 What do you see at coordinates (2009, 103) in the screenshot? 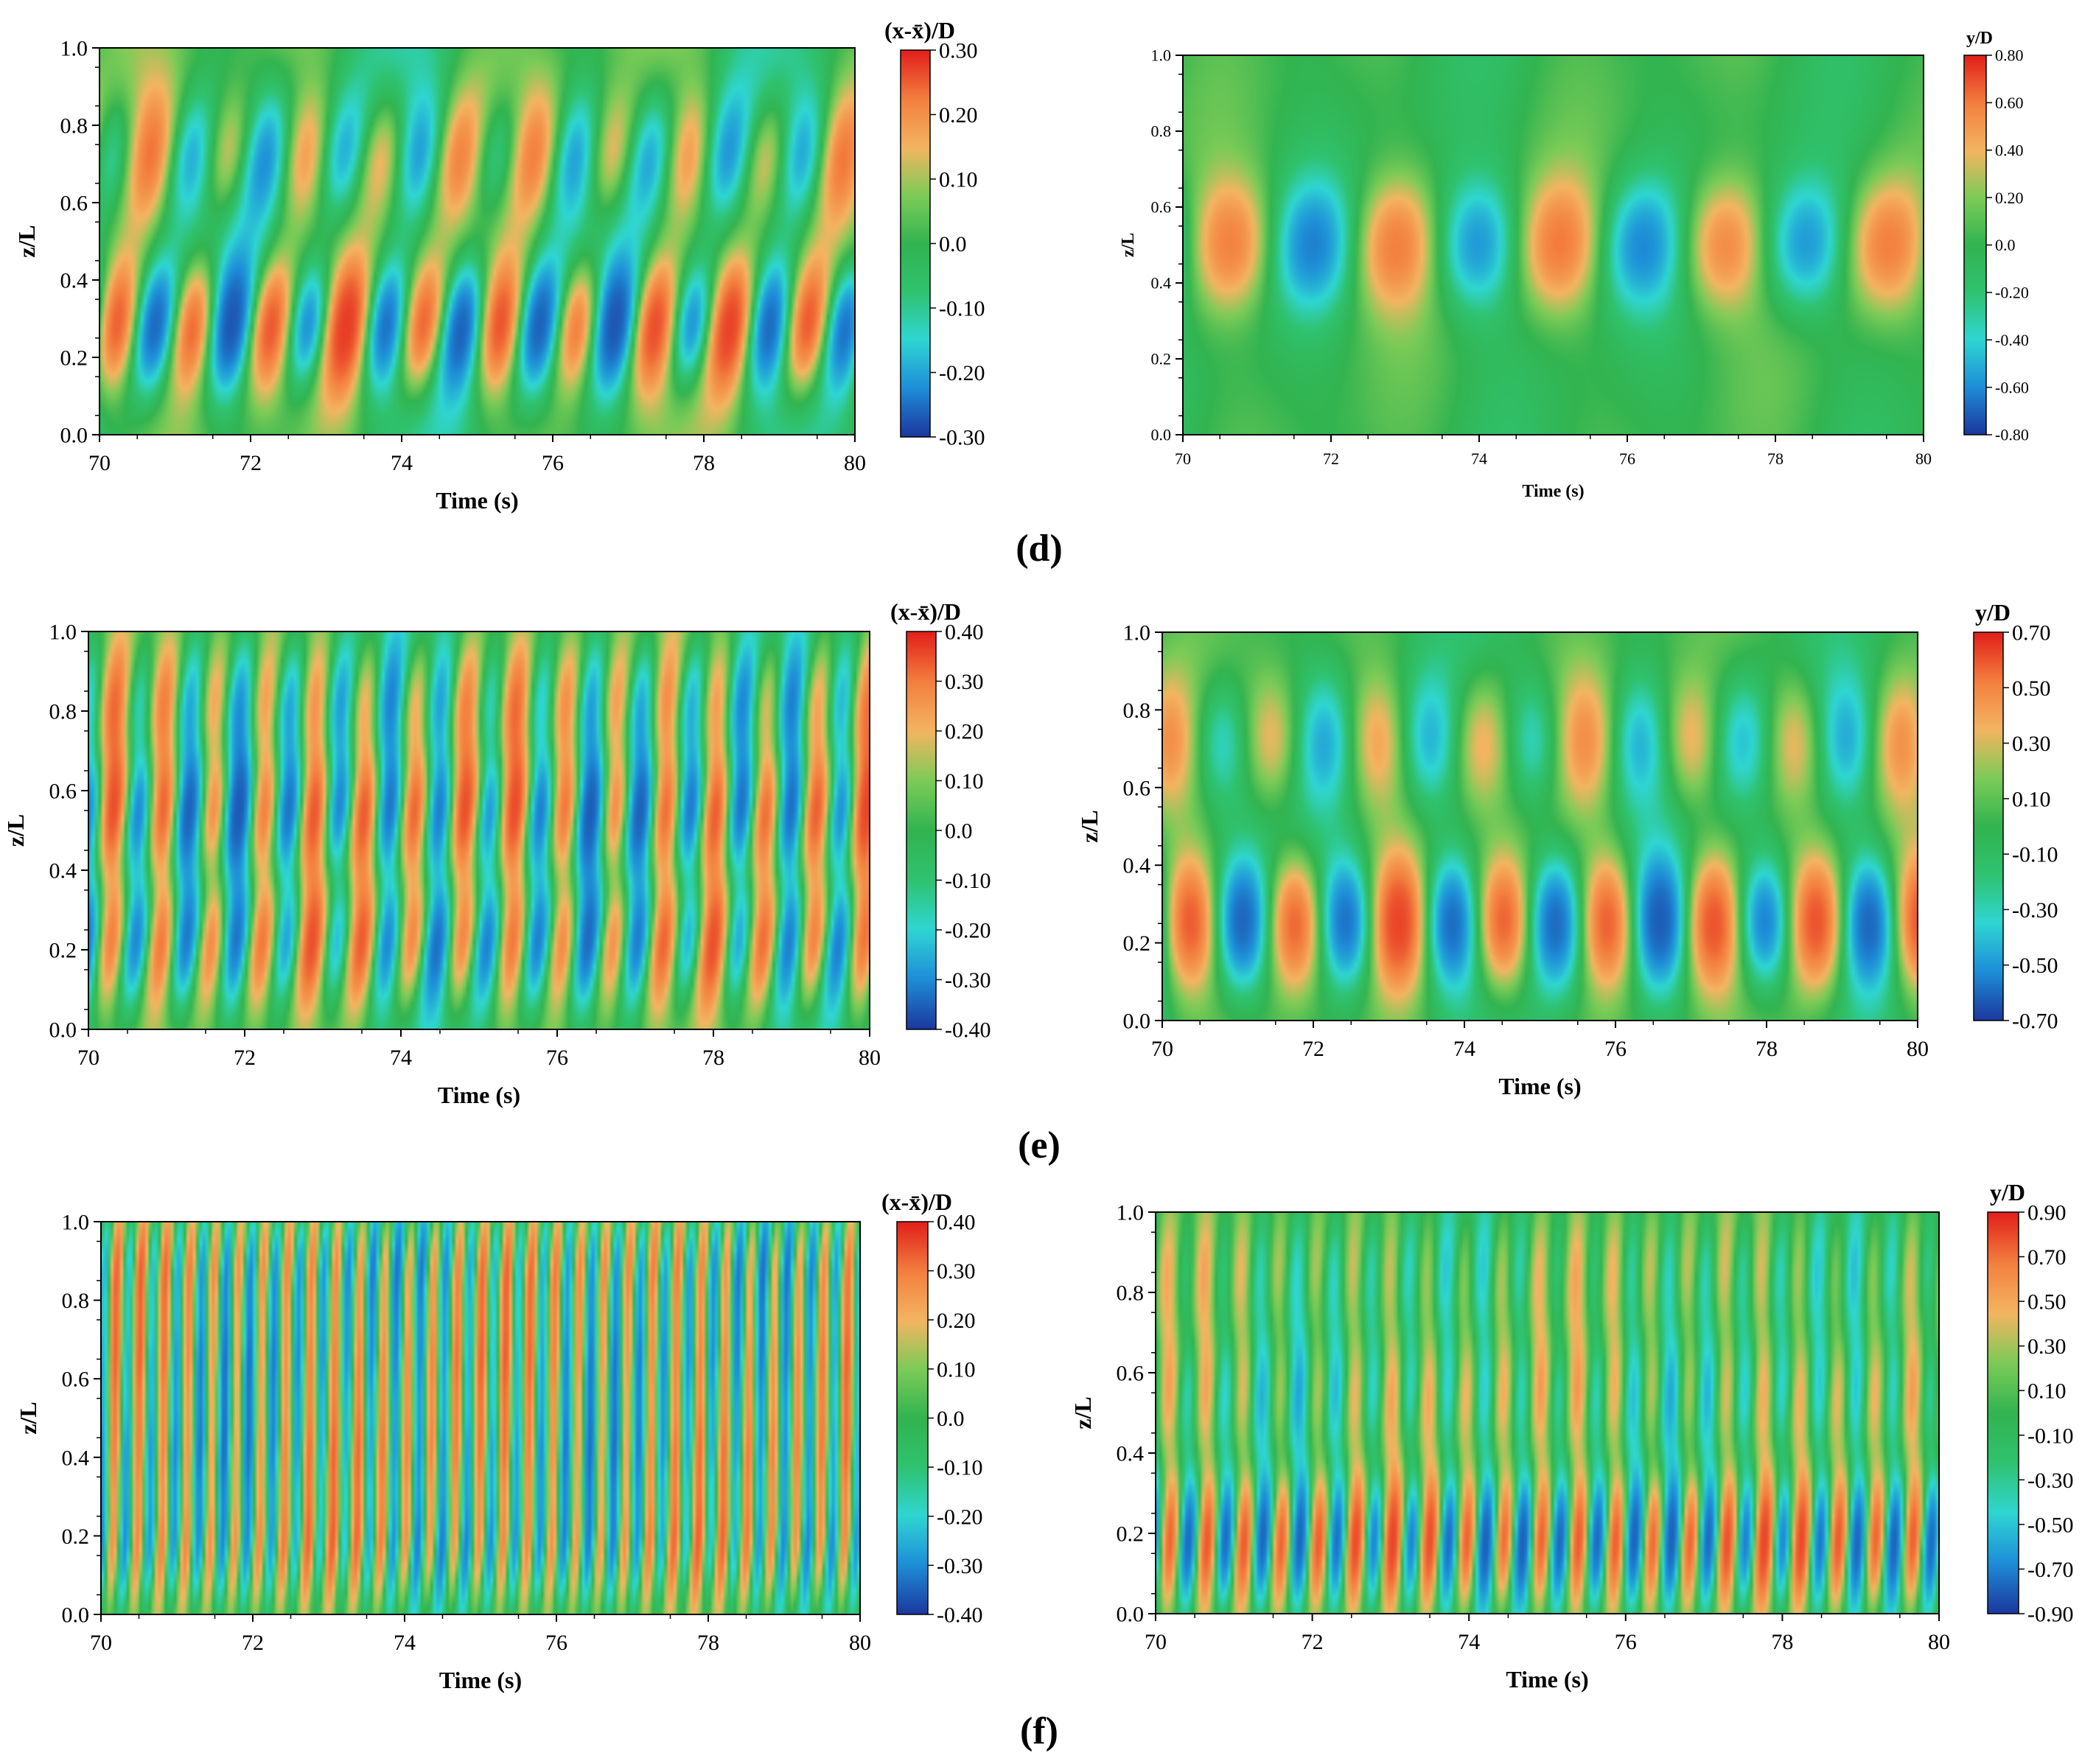
I see `colorbar-tick-label: 0.60` at bounding box center [2009, 103].